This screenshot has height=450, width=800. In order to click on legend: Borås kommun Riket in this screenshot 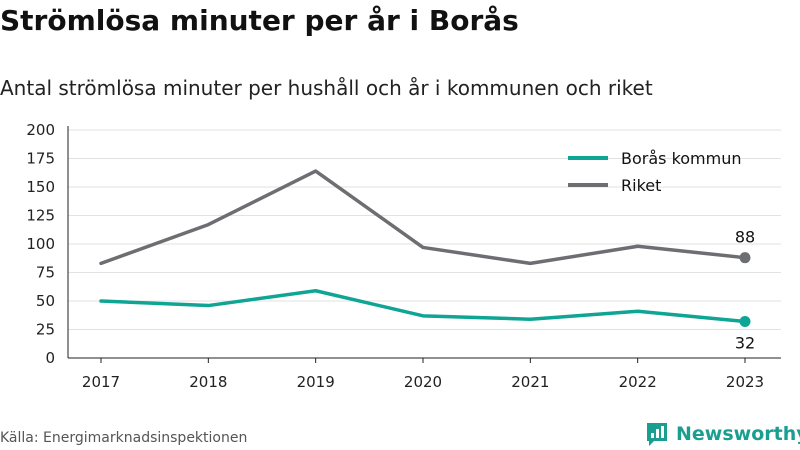, I will do `click(655, 172)`.